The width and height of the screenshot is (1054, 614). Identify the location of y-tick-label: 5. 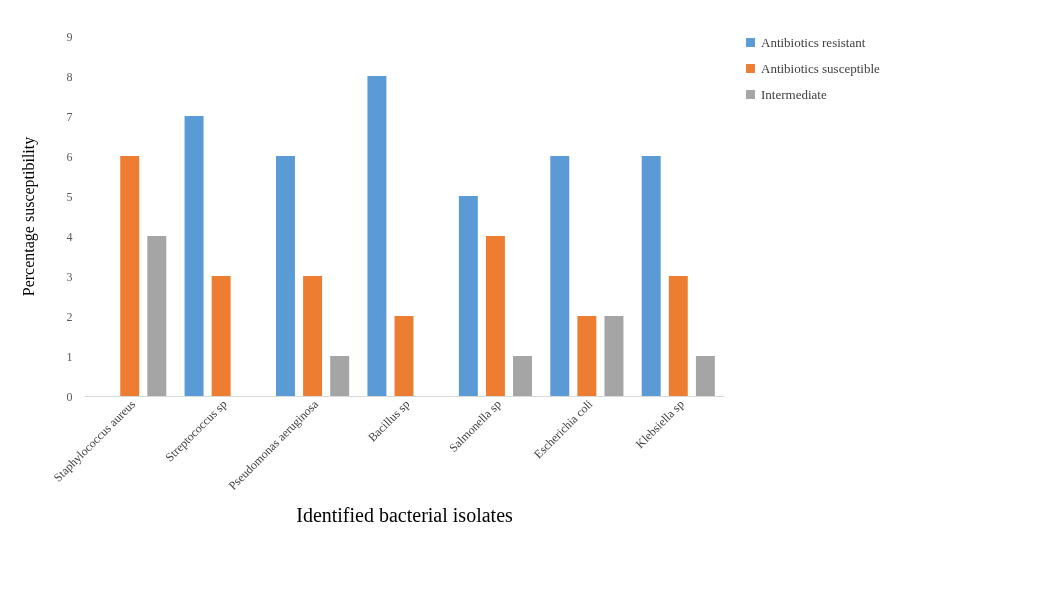
(69, 196).